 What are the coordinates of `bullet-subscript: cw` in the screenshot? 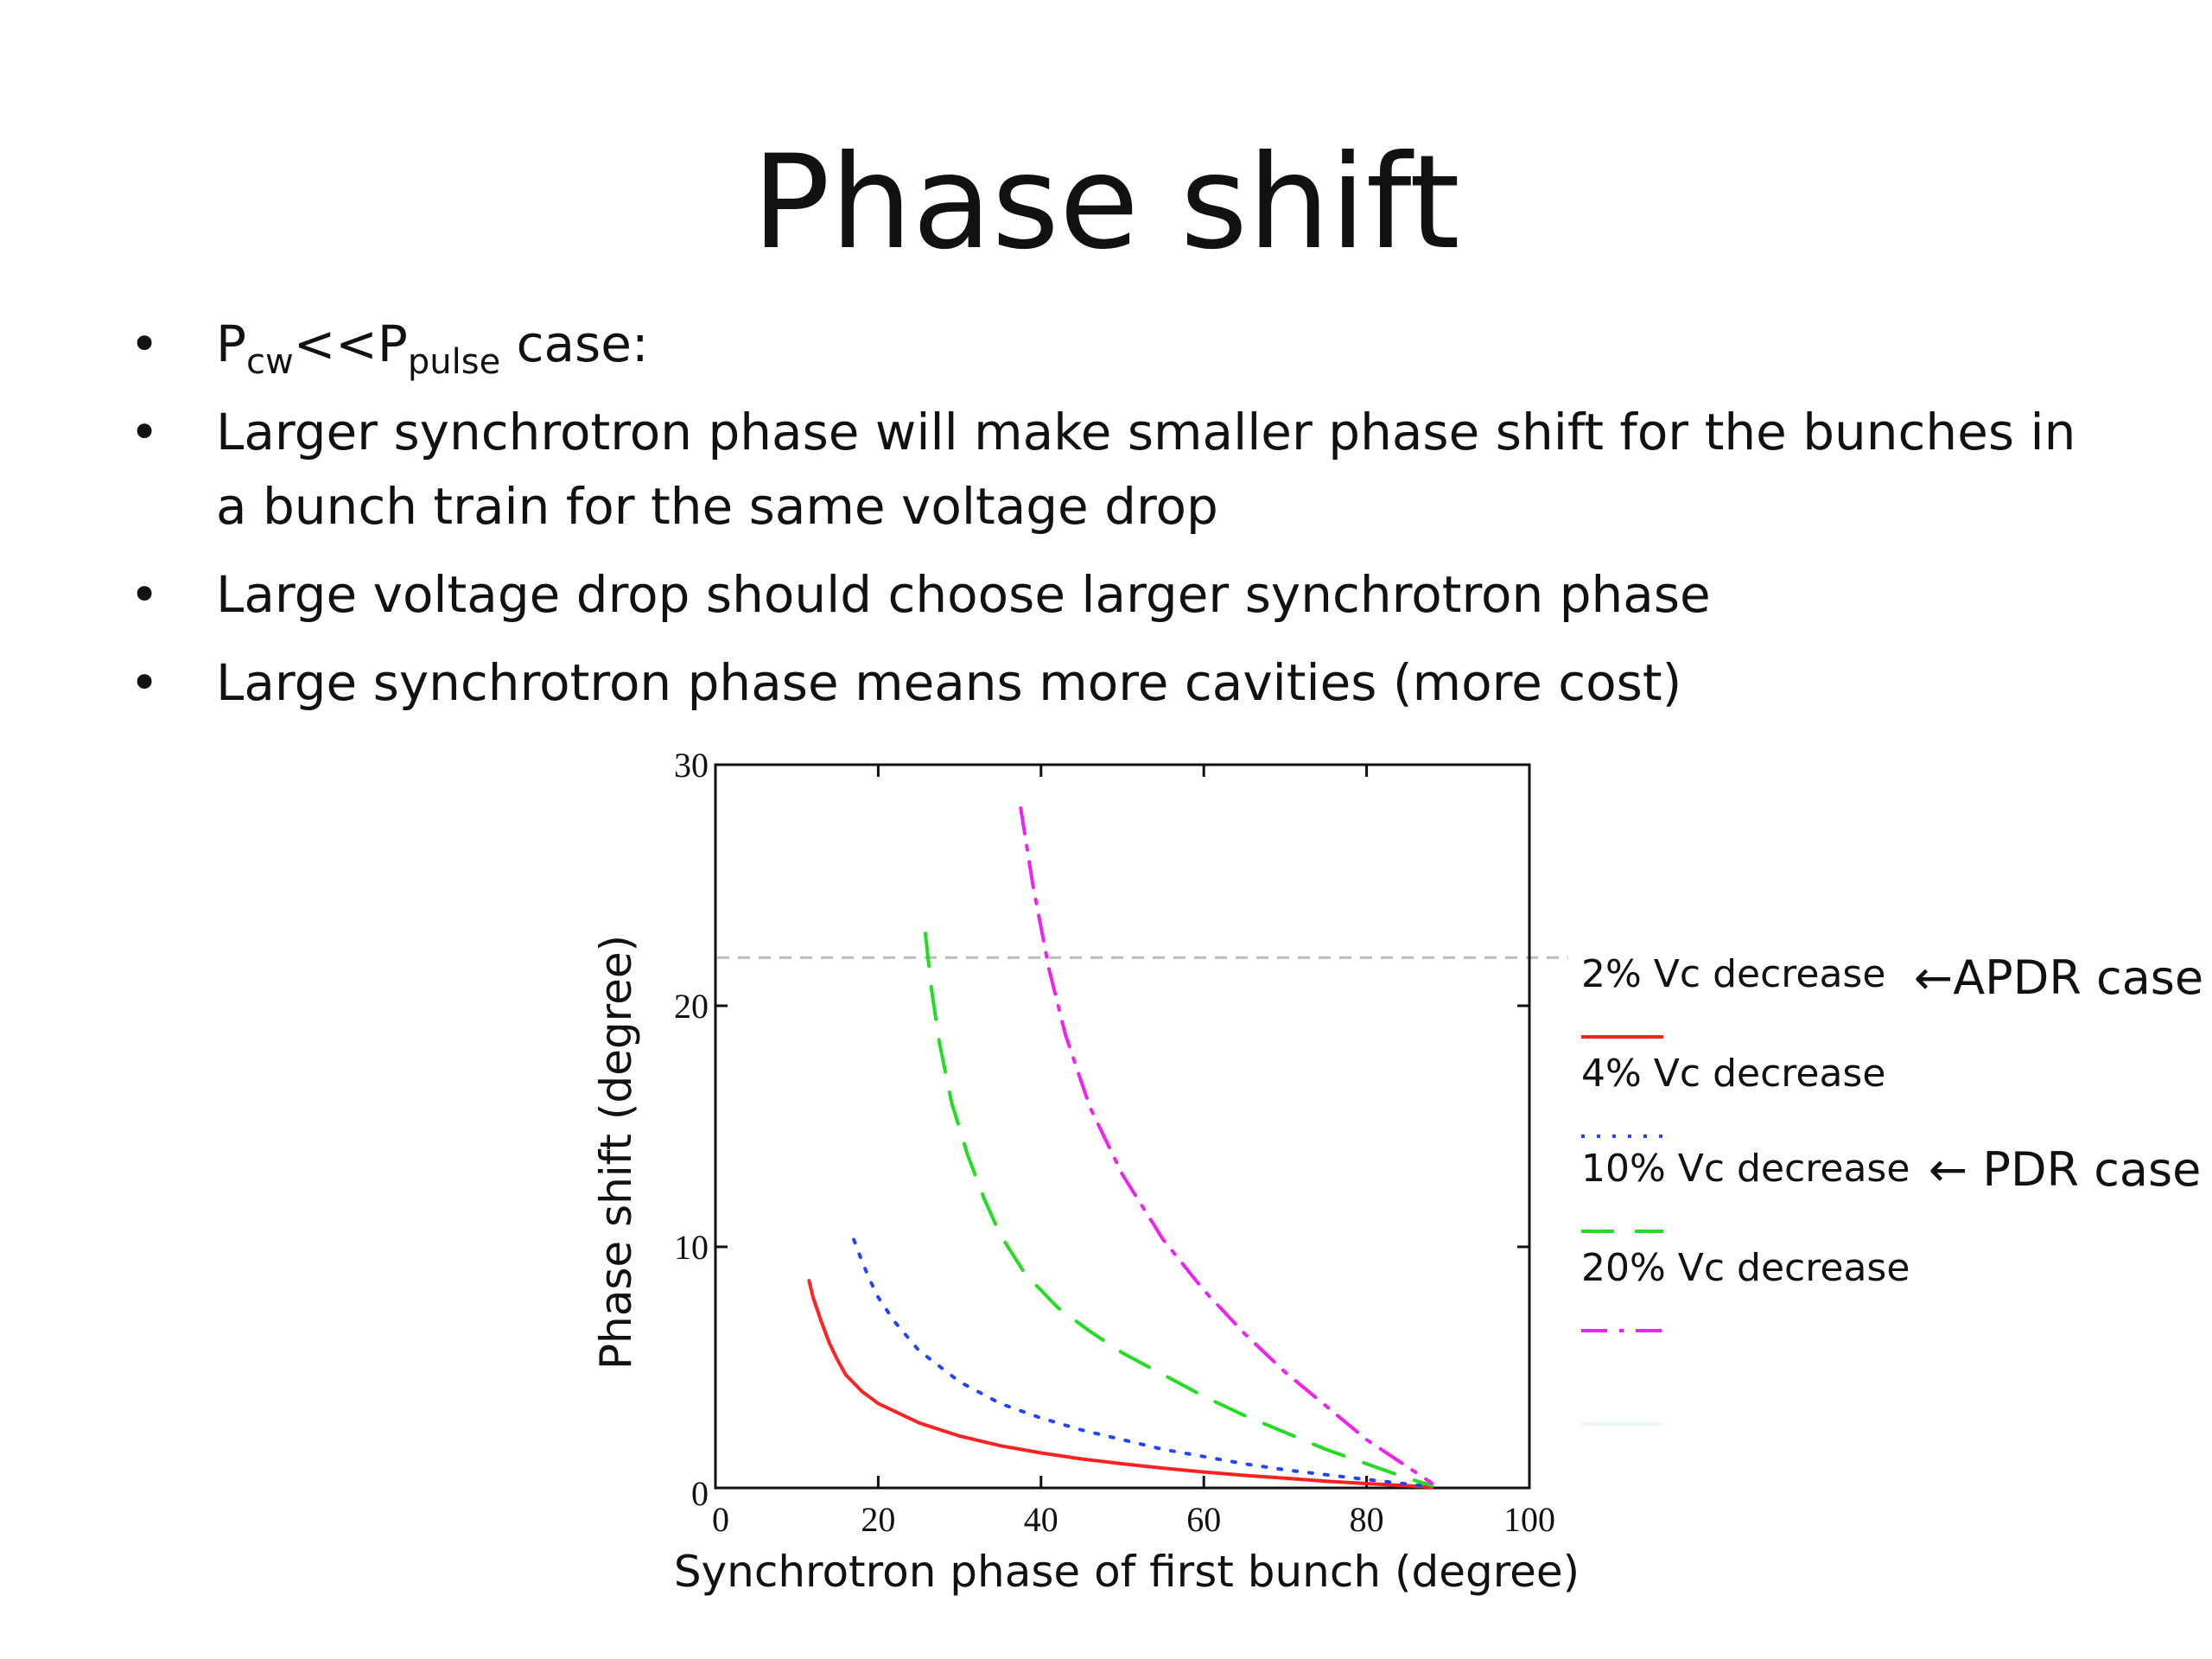 It's located at (269, 362).